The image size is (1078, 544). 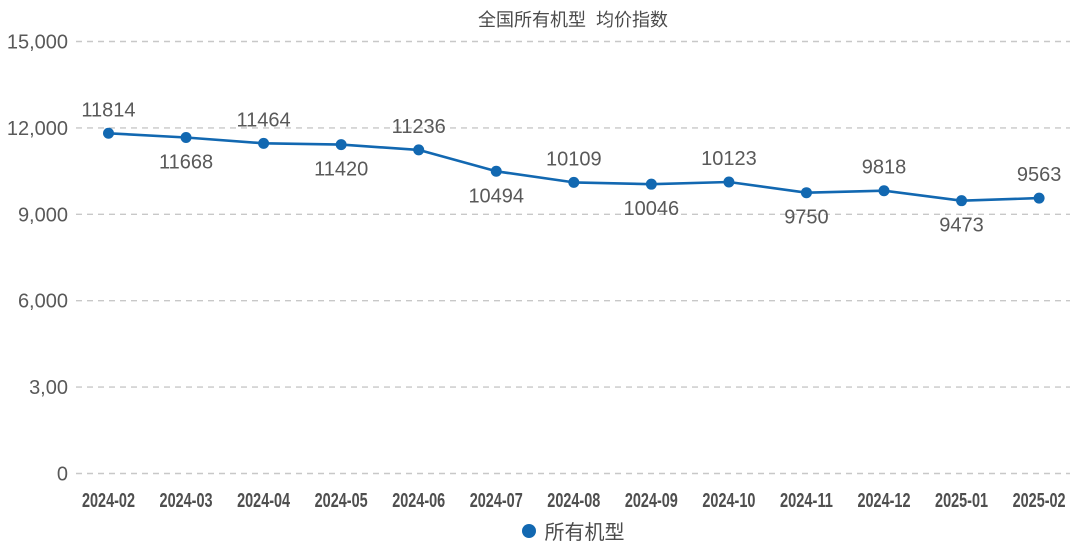 What do you see at coordinates (884, 501) in the screenshot?
I see `svg-text: 2024-12` at bounding box center [884, 501].